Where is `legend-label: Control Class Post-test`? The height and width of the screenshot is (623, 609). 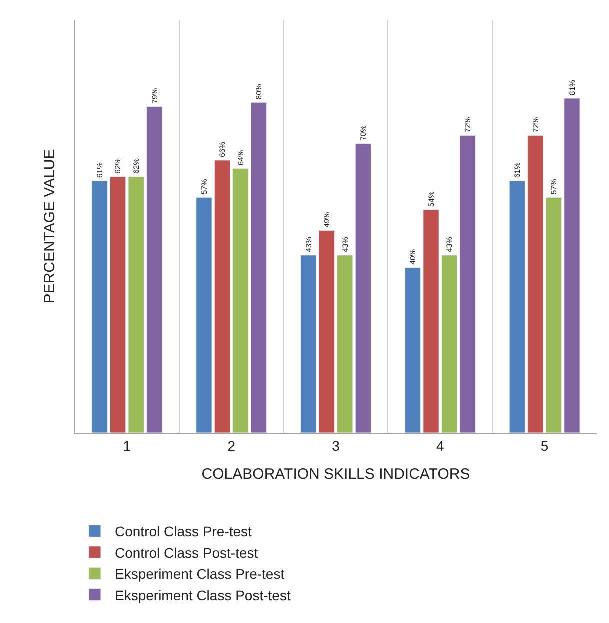 legend-label: Control Class Post-test is located at coordinates (186, 552).